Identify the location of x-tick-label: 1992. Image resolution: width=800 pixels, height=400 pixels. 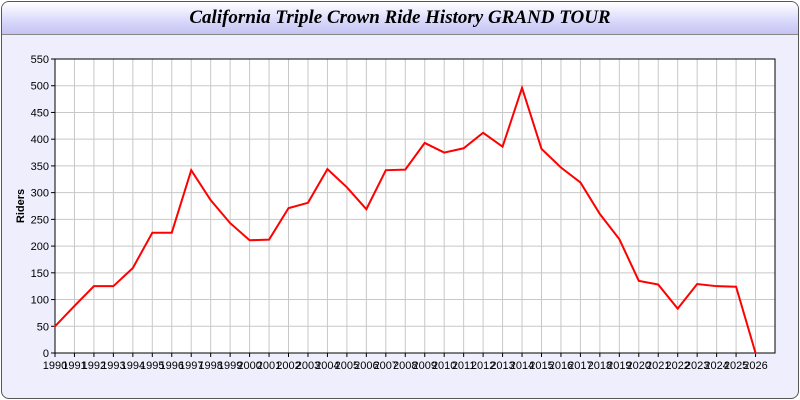
(94, 366).